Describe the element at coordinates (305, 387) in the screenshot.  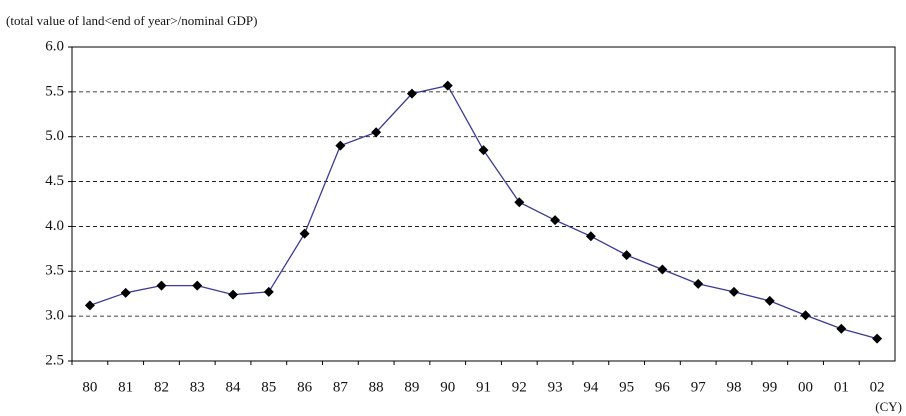
I see `x-tick-label: 86` at that location.